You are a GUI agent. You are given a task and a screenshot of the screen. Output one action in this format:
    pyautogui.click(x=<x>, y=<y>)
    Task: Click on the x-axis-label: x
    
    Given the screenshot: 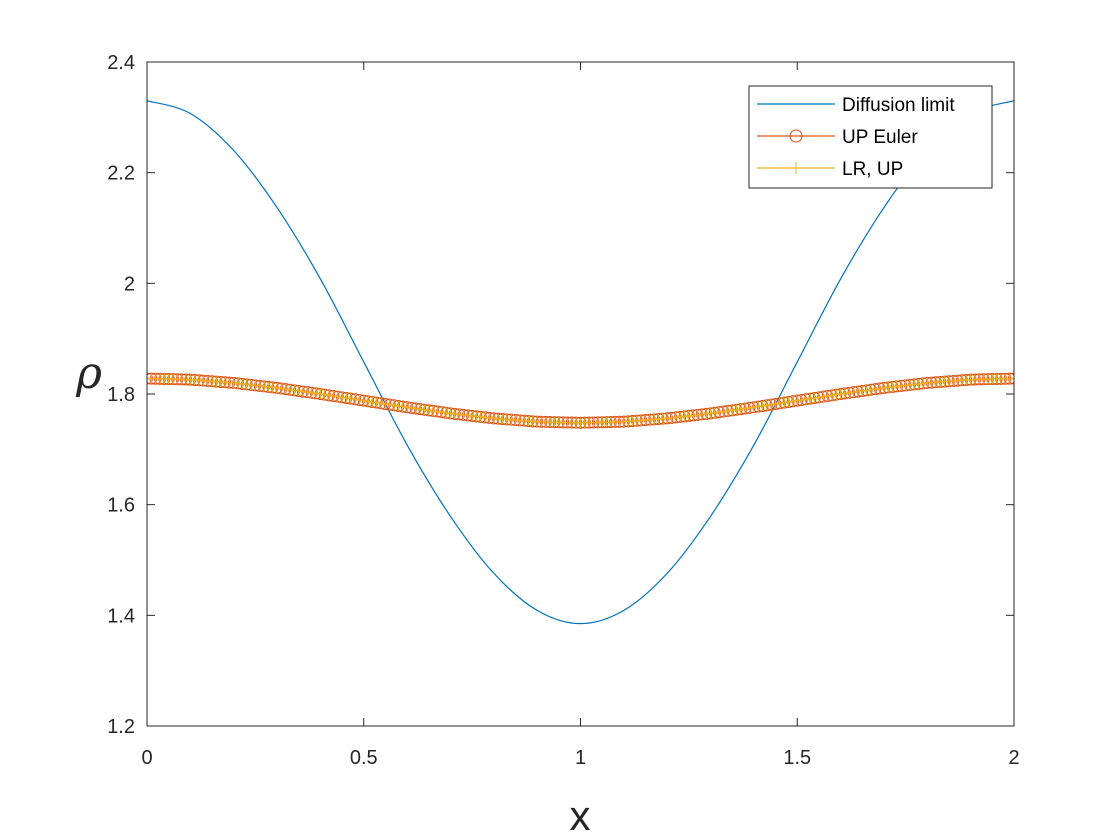 What is the action you would take?
    pyautogui.click(x=580, y=815)
    